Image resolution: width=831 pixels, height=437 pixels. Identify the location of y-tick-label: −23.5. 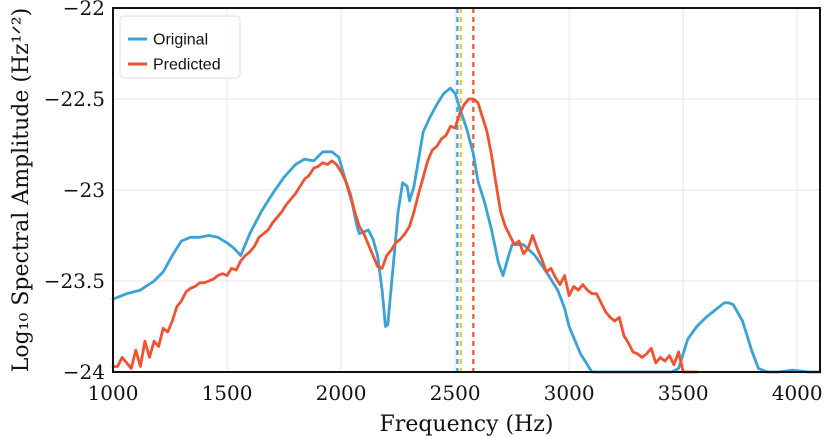
(74, 281).